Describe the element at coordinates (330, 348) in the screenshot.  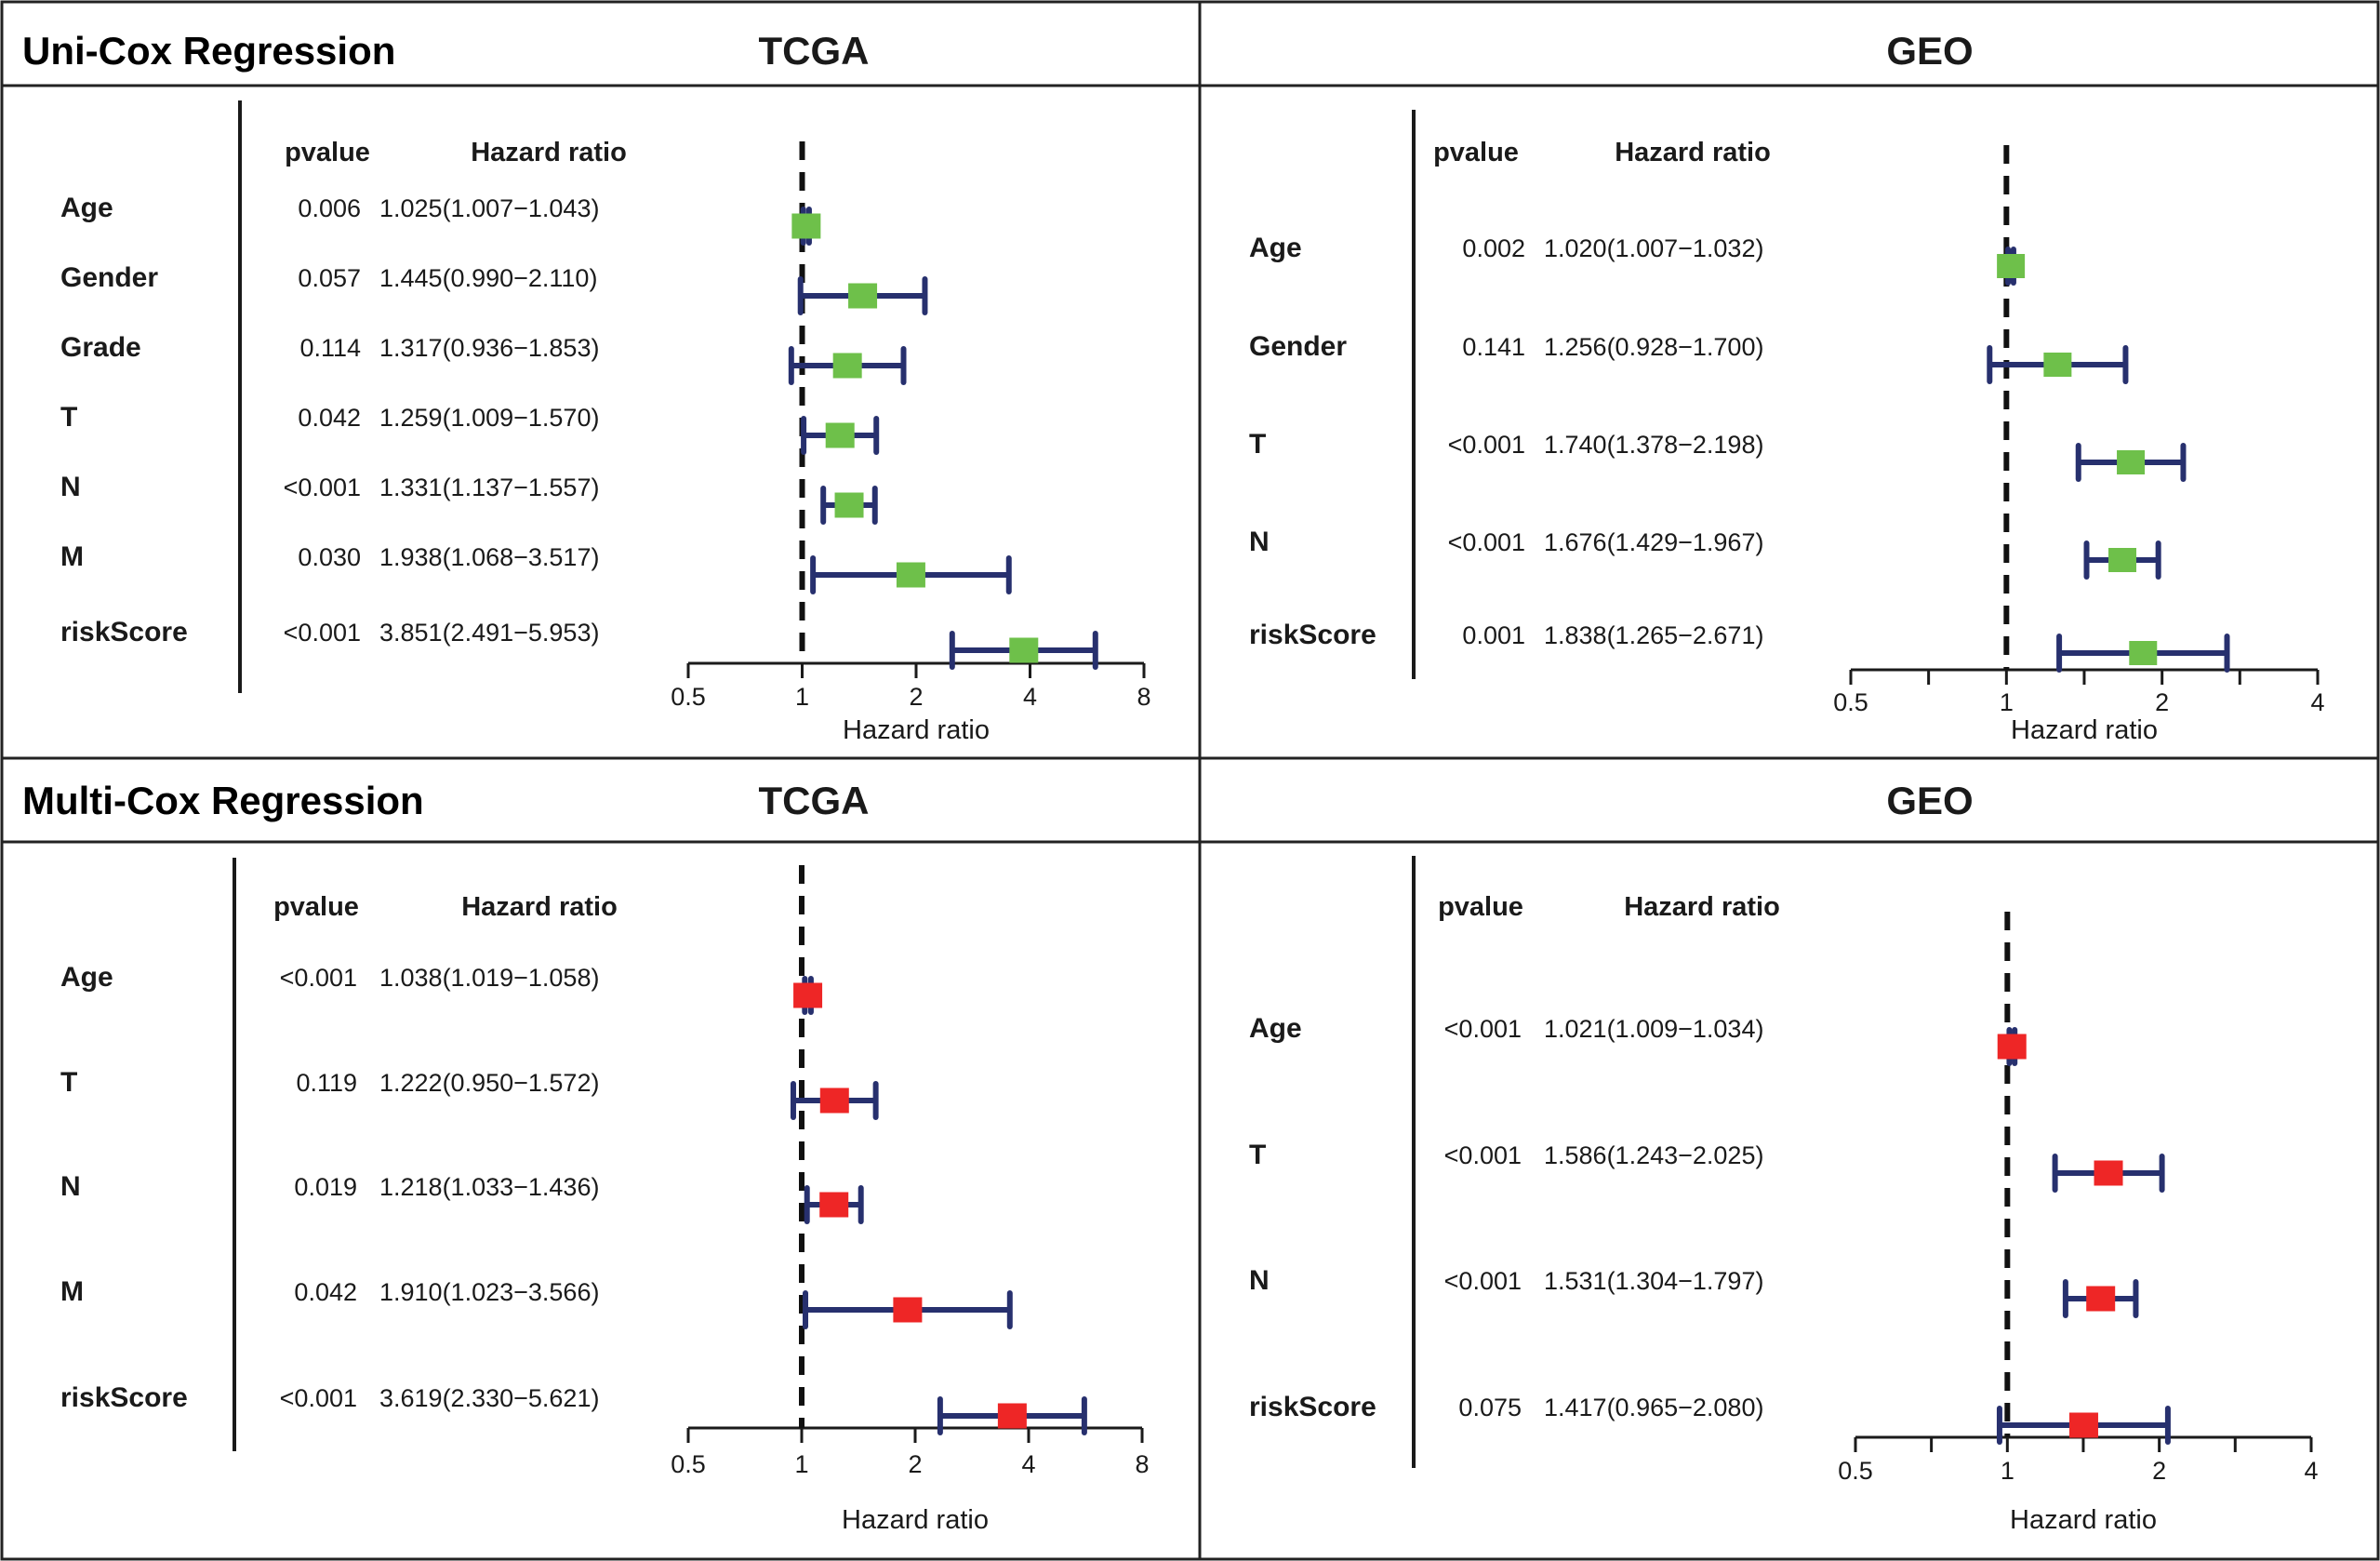
I see `pvalue-value: 0.114` at that location.